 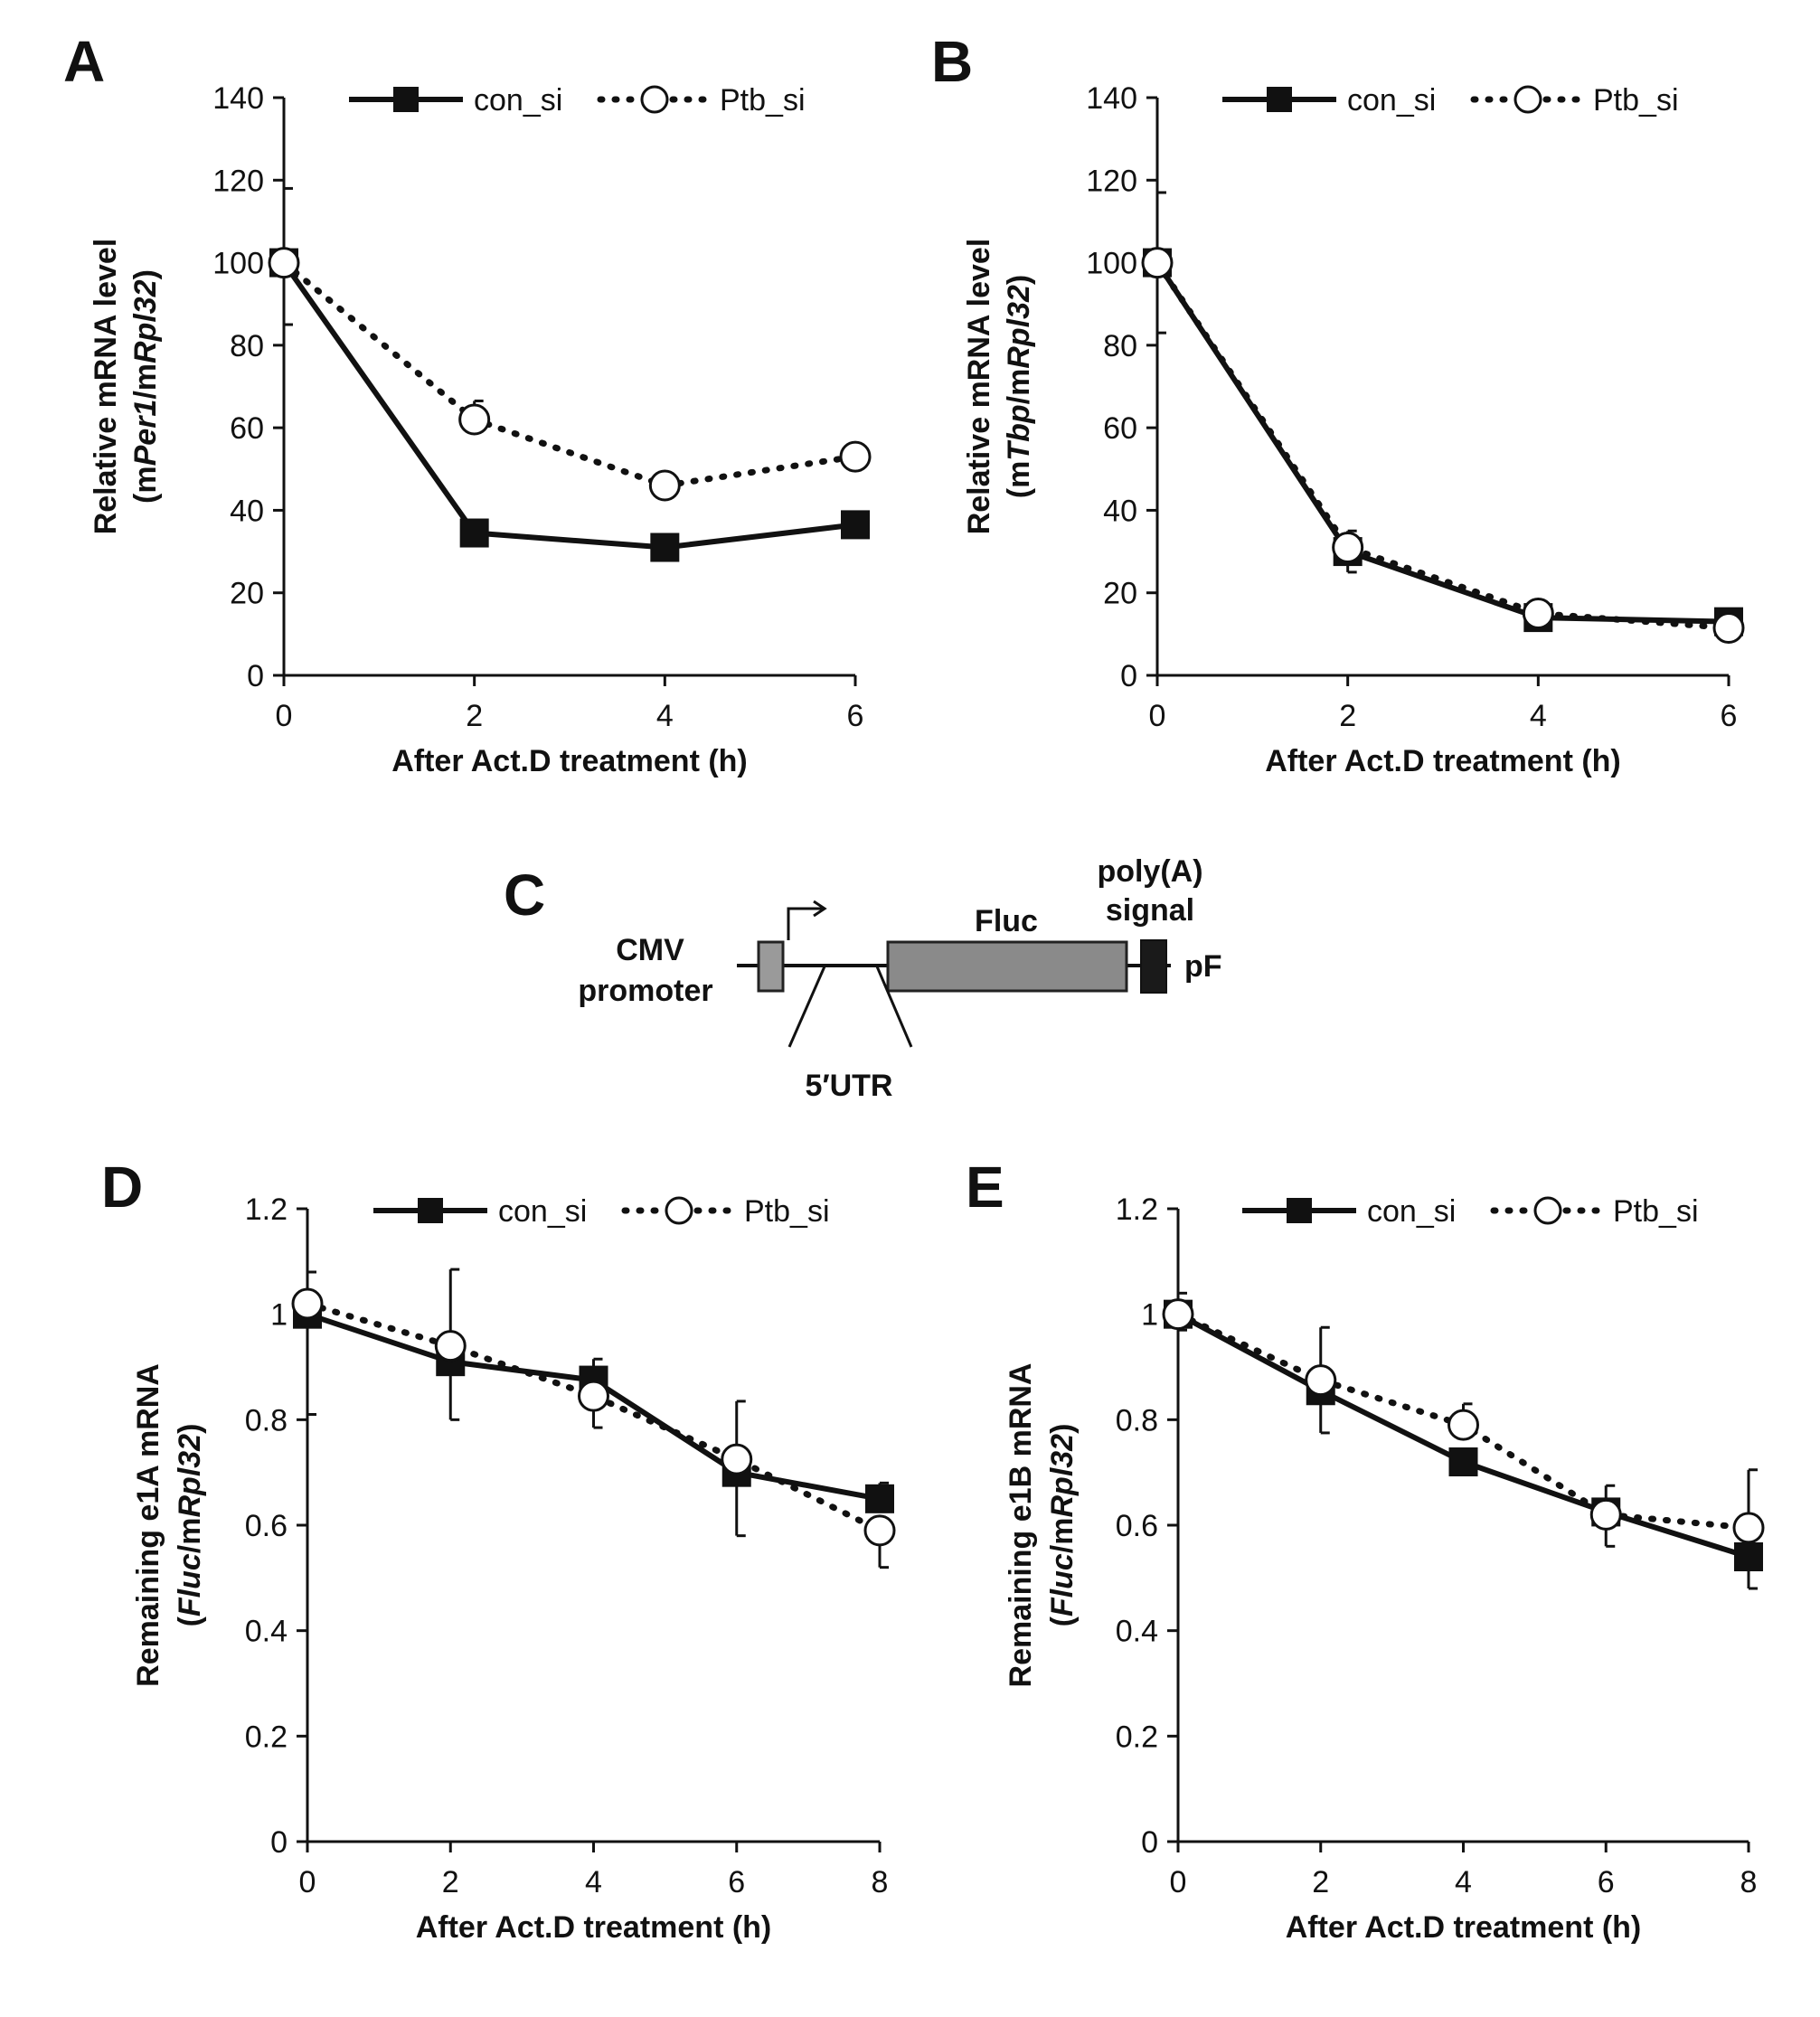 I want to click on y-axis-title-line2: (mTbp/mRpl32), so click(x=1019, y=386).